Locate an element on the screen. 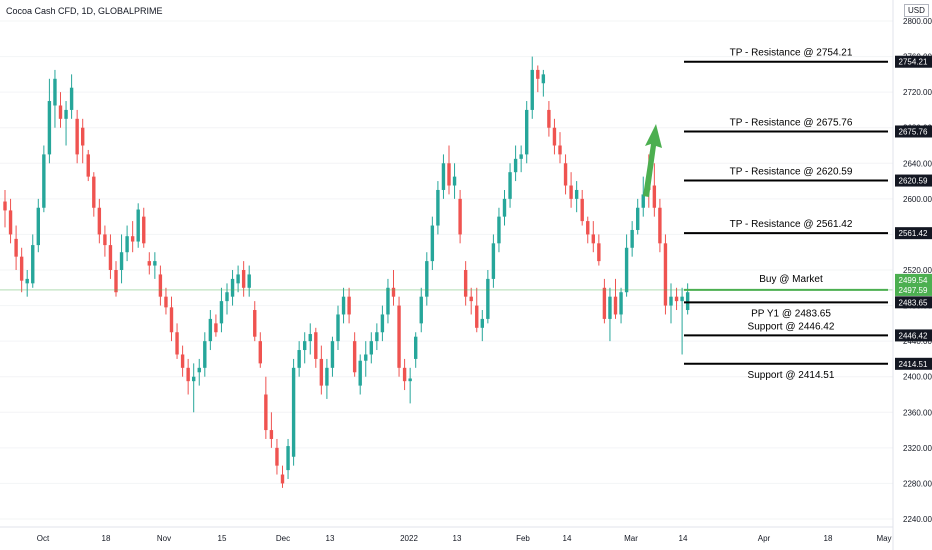 The image size is (932, 550). y-tick-label: 2280.00 is located at coordinates (917, 483).